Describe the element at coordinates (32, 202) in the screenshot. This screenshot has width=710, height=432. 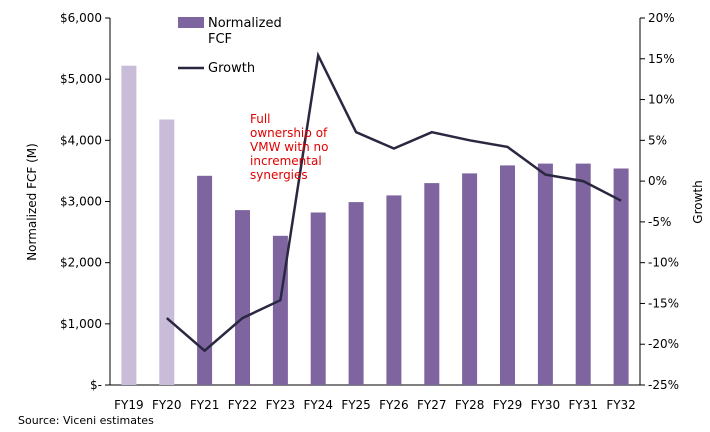
I see `left-axis-title: Normalized FCF (M)` at that location.